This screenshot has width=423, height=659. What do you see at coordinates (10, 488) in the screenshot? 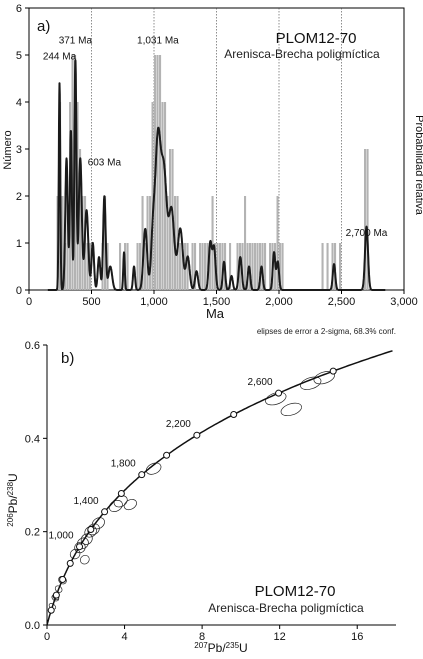
I see `y-label-sup2: 238` at bounding box center [10, 488].